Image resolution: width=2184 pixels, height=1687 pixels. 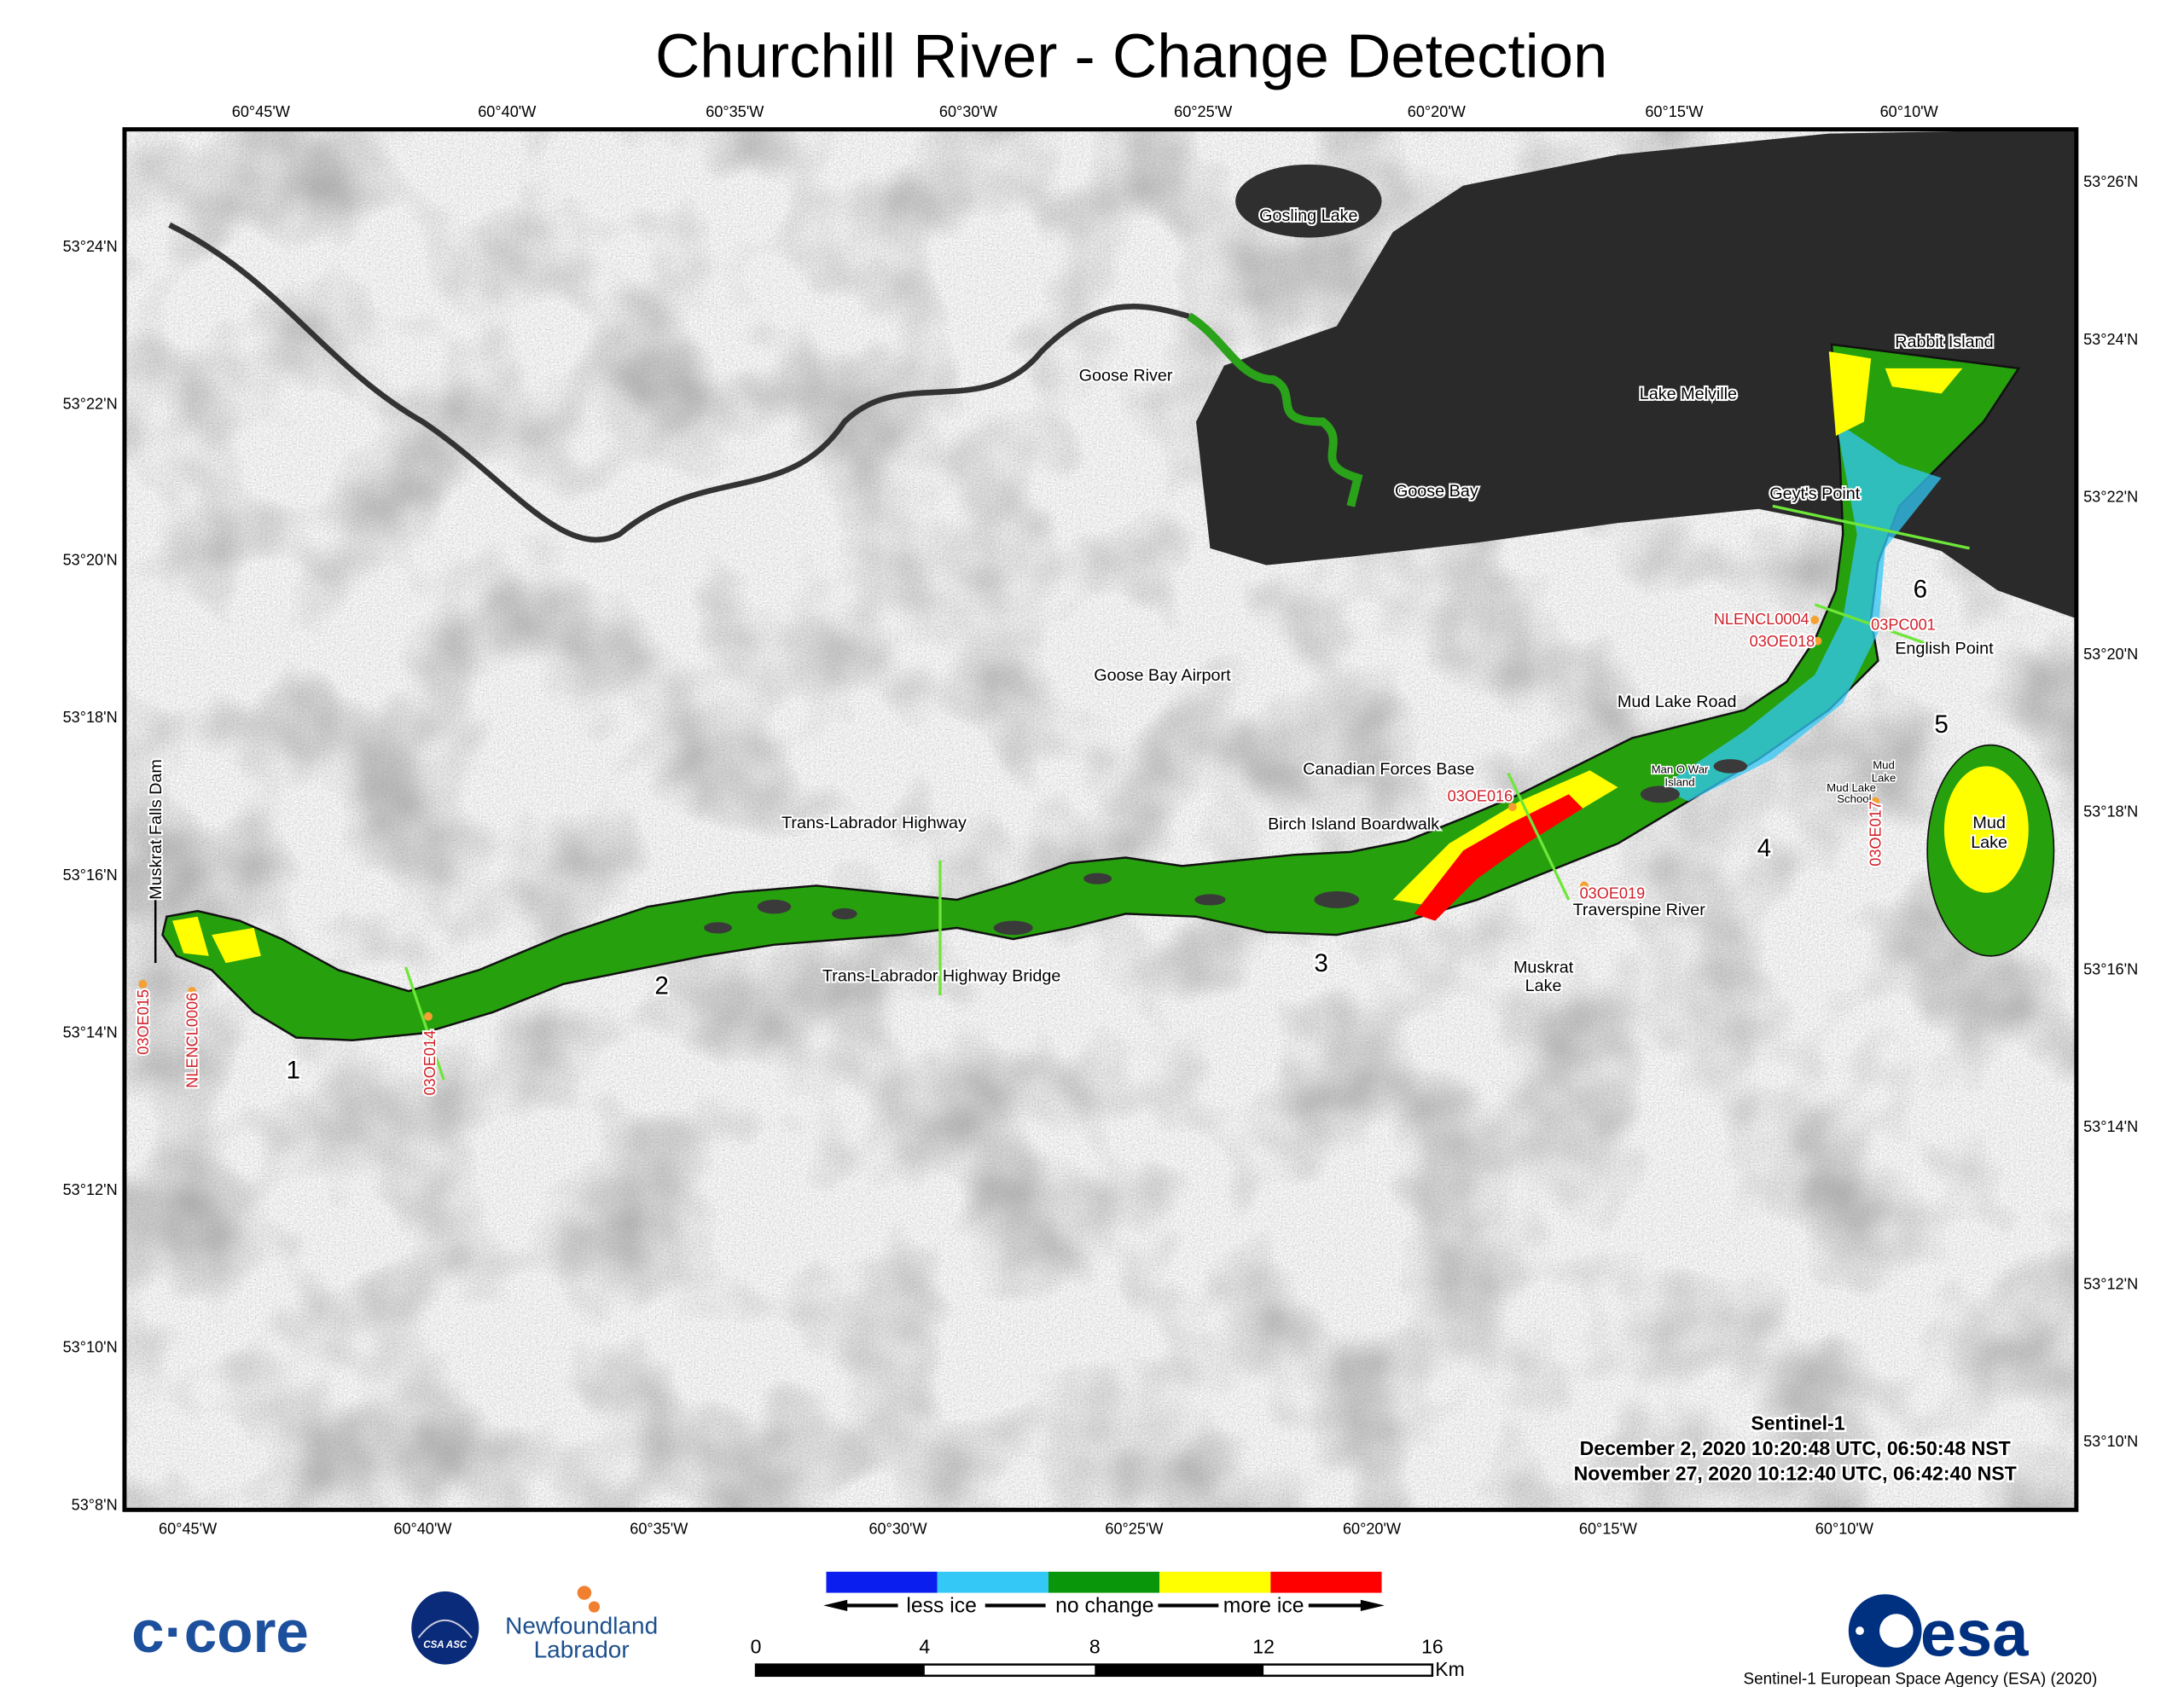 What do you see at coordinates (143, 1022) in the screenshot?
I see `station-03oe015: 03OE015` at bounding box center [143, 1022].